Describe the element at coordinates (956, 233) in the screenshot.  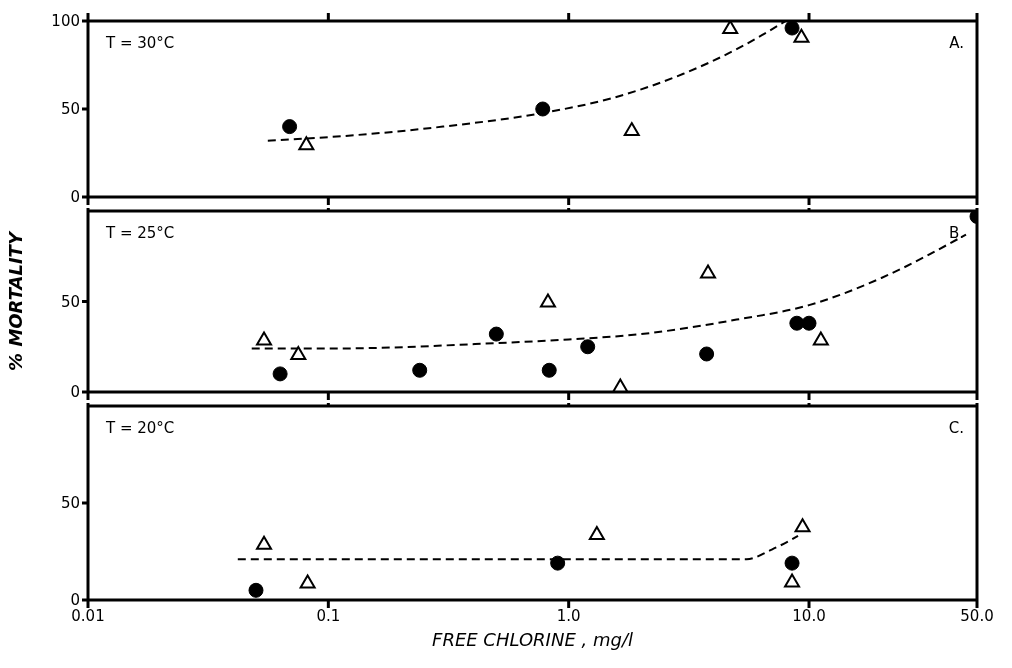
I see `annotation: B.` at that location.